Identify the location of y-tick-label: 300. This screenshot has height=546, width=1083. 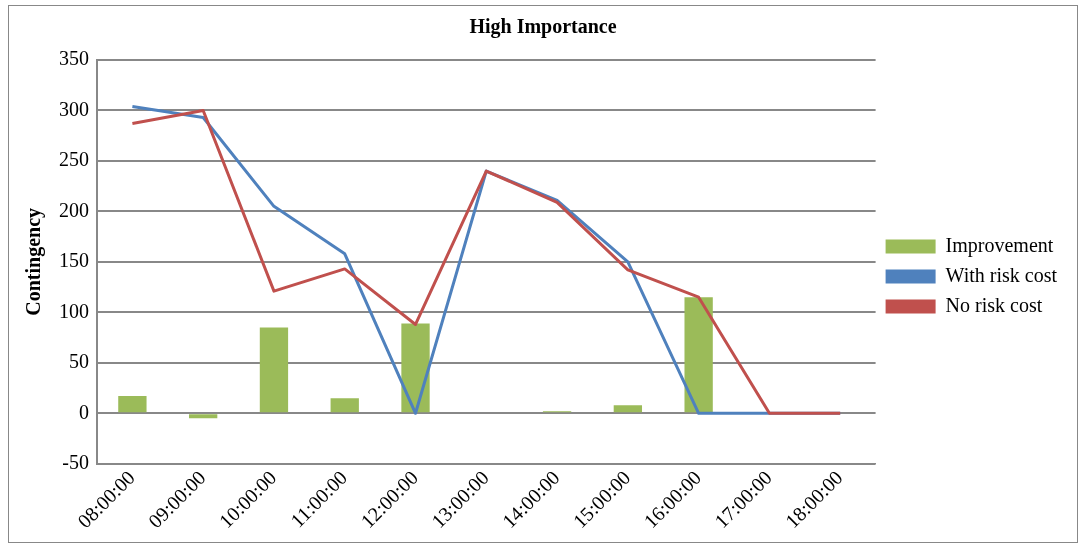
(74, 108).